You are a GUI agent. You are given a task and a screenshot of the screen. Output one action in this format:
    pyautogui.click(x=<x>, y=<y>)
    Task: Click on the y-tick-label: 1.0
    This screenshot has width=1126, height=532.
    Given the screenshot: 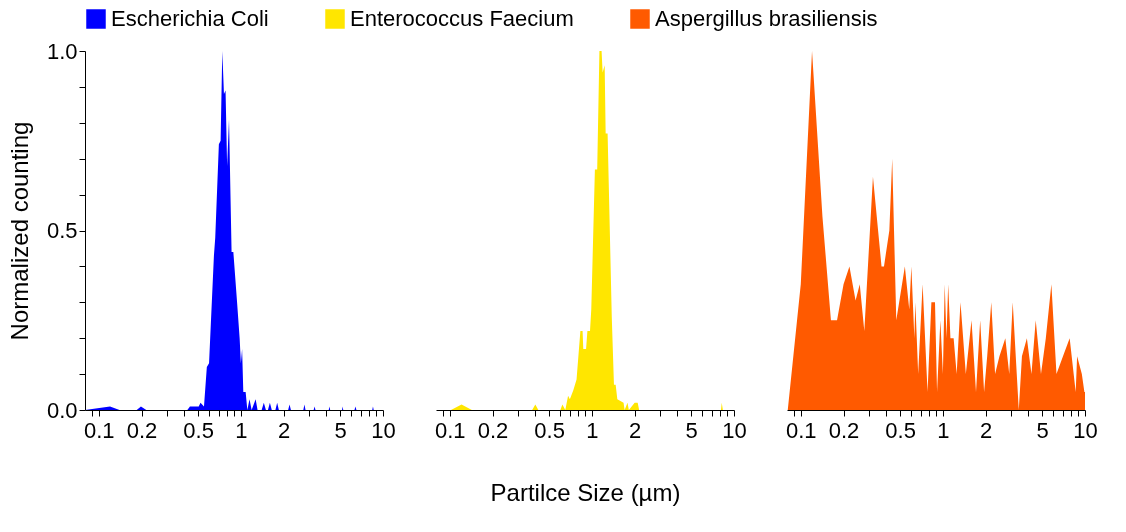 What is the action you would take?
    pyautogui.click(x=62, y=51)
    